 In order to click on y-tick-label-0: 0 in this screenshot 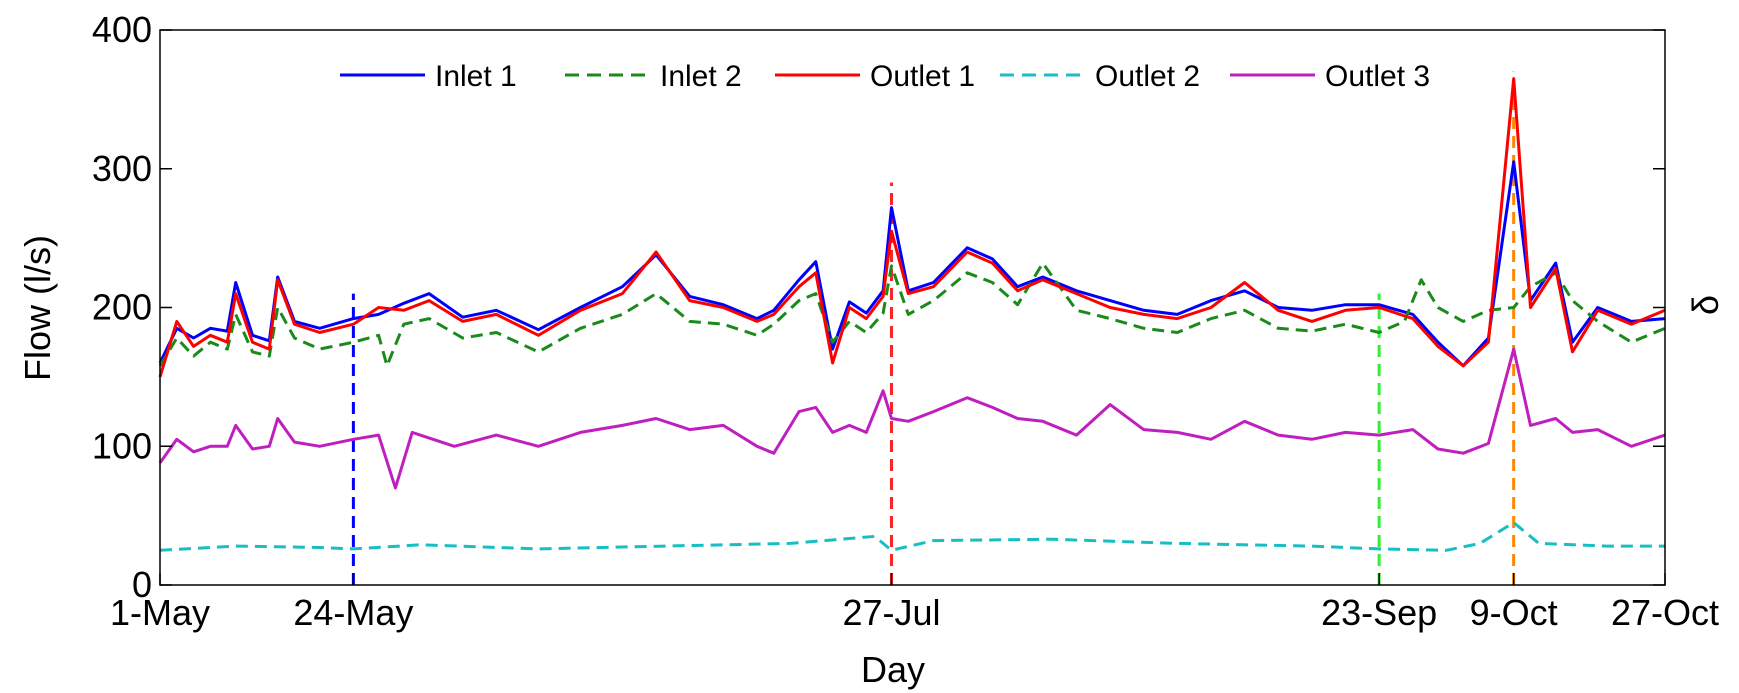, I will do `click(142, 584)`.